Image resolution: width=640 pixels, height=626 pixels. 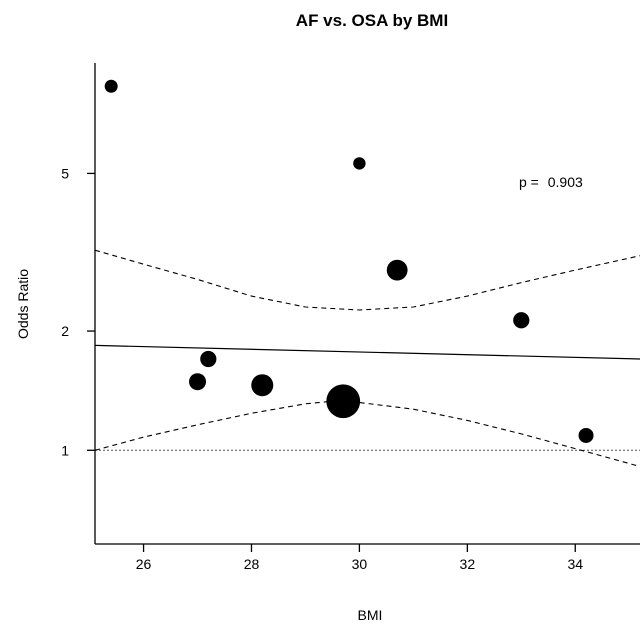 I want to click on y-tick-label: 2, so click(x=65, y=331).